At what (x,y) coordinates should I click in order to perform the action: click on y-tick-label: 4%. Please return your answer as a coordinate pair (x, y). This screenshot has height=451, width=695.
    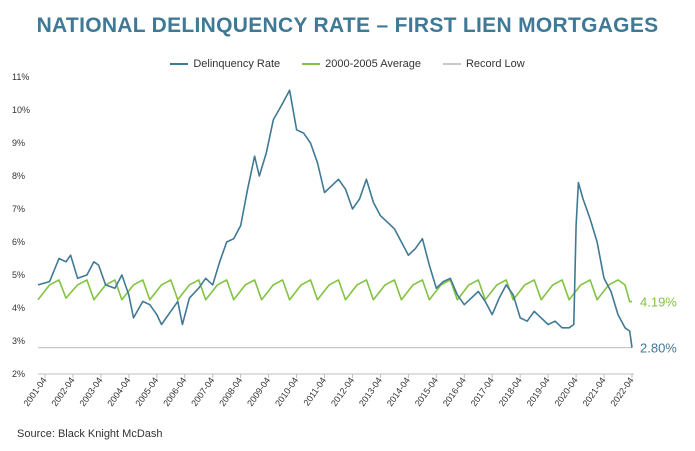
    Looking at the image, I should click on (18, 308).